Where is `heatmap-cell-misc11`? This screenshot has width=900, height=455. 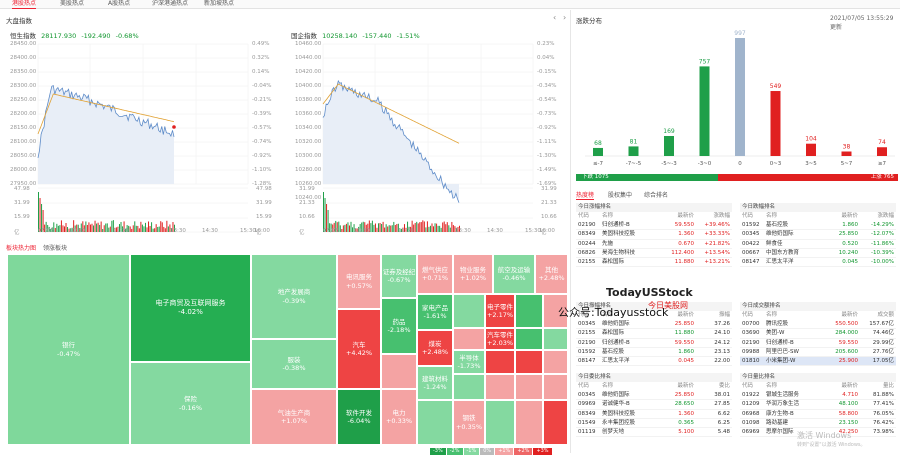 heatmap-cell-misc11 is located at coordinates (555, 362).